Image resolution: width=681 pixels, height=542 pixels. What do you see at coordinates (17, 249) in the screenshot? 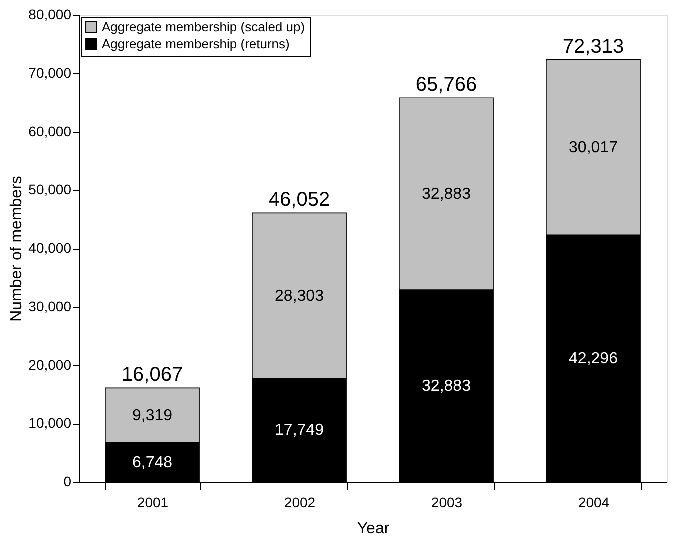
I see `y-axis-title: Number of members` at bounding box center [17, 249].